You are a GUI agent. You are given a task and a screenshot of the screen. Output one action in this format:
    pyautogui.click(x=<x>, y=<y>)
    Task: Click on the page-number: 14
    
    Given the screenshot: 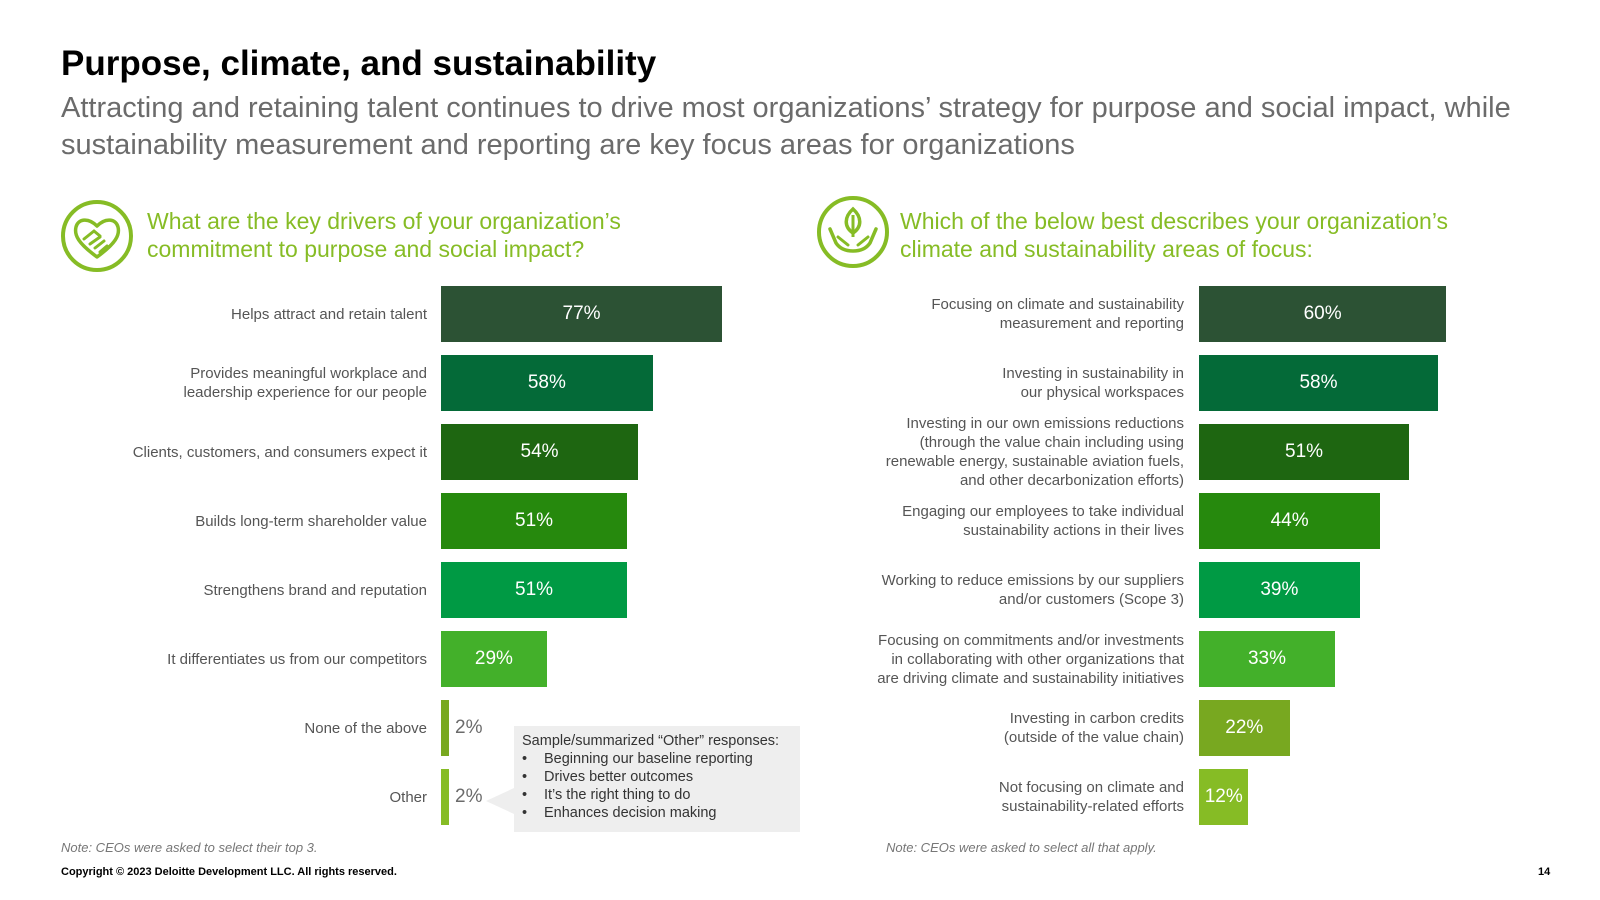 What is the action you would take?
    pyautogui.click(x=1544, y=872)
    